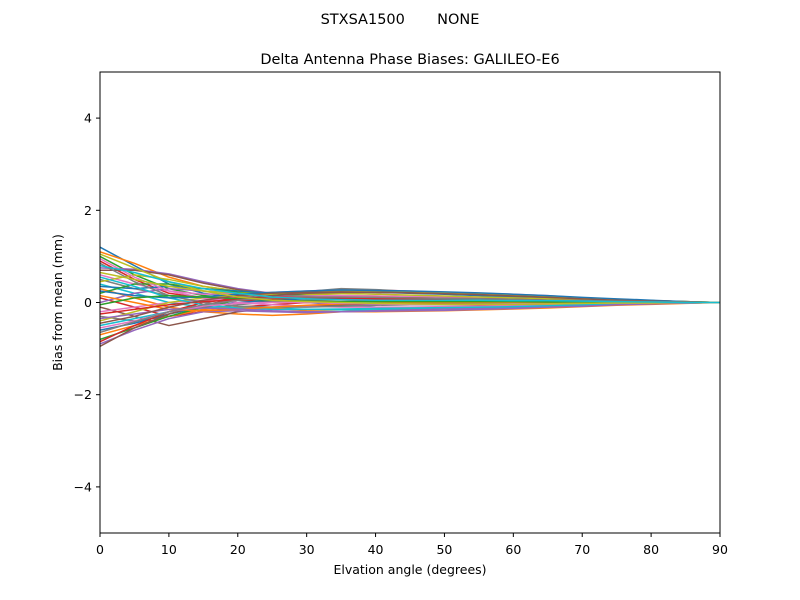  I want to click on chart-title: Delta Antenna Phase Biases: GALILEO-E6, so click(409, 60).